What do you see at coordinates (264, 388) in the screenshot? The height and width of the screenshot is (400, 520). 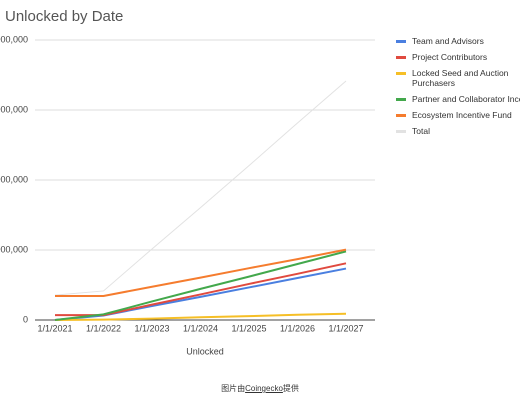 I see `credit-link: Coingecko` at bounding box center [264, 388].